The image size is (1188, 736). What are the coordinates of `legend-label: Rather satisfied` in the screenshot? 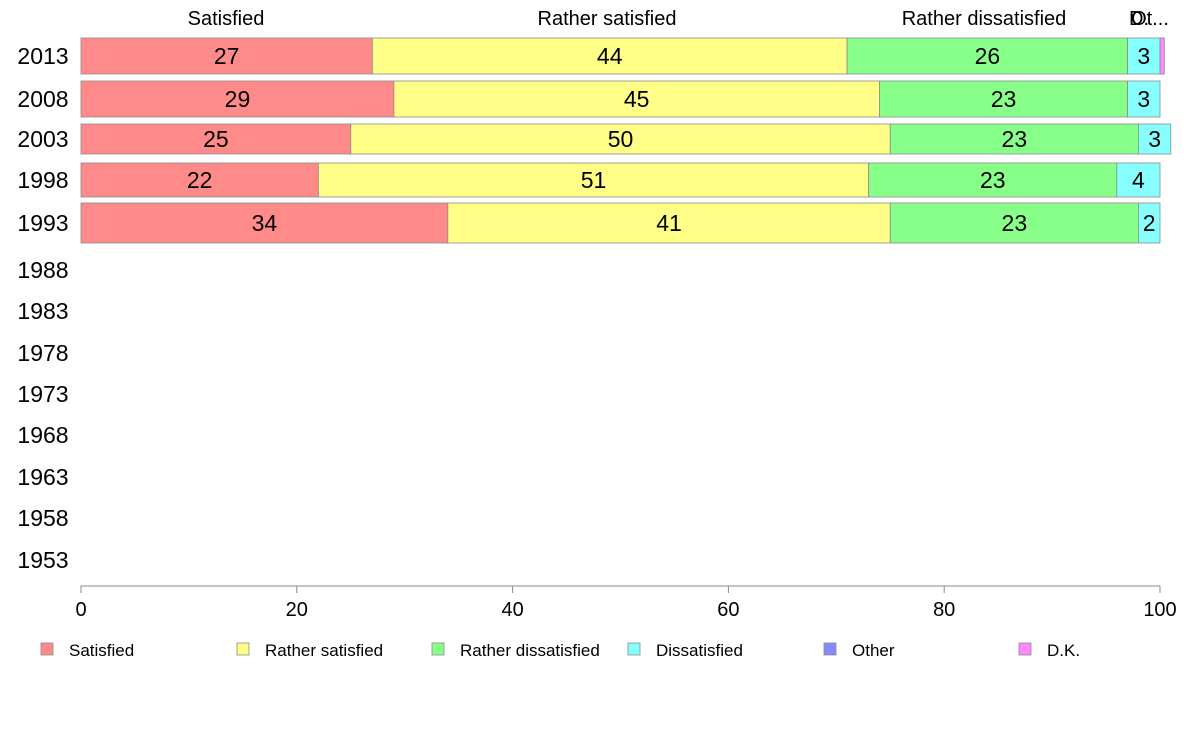 It's located at (324, 650).